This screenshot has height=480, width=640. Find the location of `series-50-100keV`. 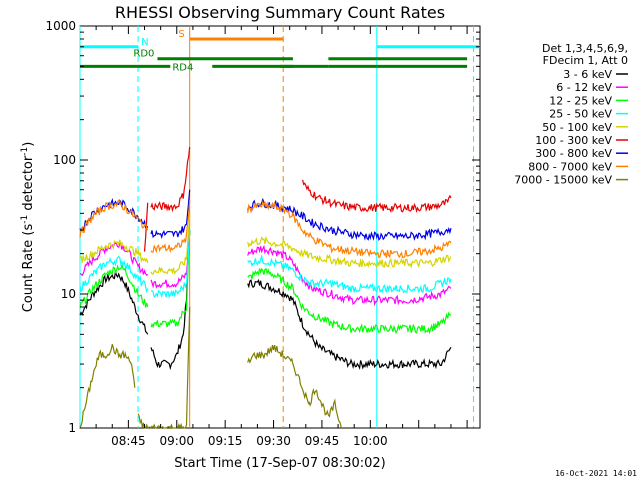

series-50-100keV is located at coordinates (265, 244).